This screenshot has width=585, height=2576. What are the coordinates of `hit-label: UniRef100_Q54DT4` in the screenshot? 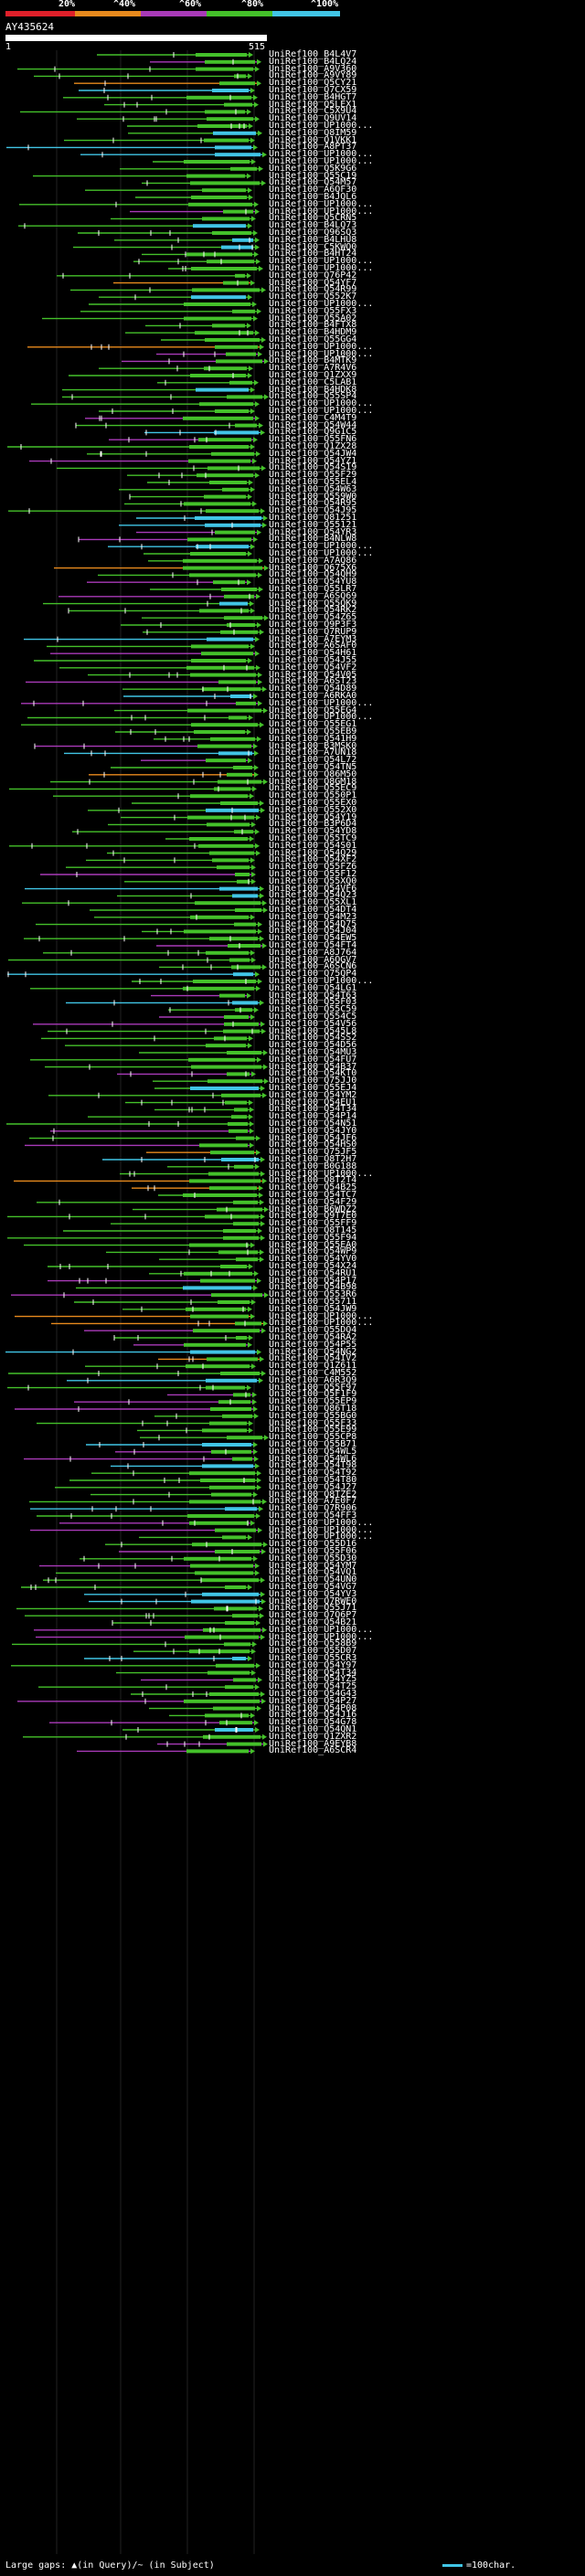 It's located at (313, 910).